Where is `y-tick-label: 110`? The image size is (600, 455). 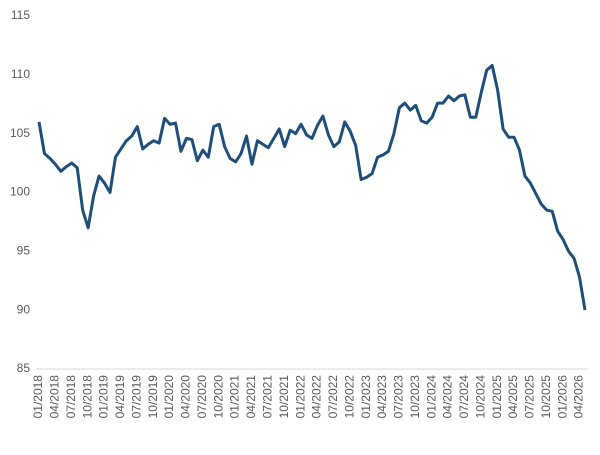
y-tick-label: 110 is located at coordinates (20, 74).